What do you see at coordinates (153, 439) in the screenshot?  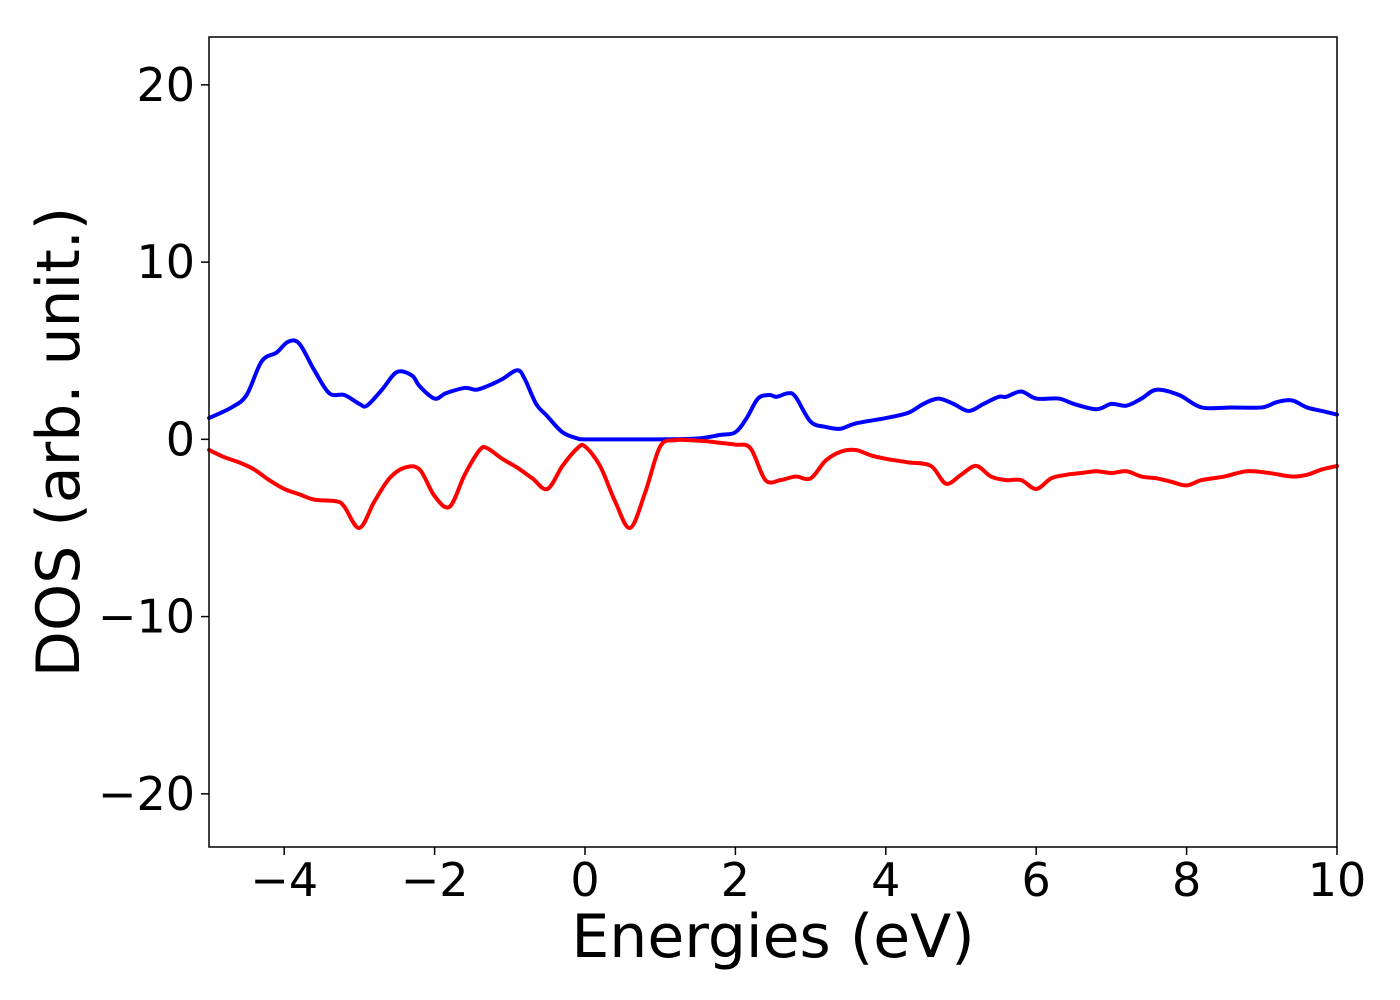 I see `y-axis-ticks: −20 −10 0 10 20` at bounding box center [153, 439].